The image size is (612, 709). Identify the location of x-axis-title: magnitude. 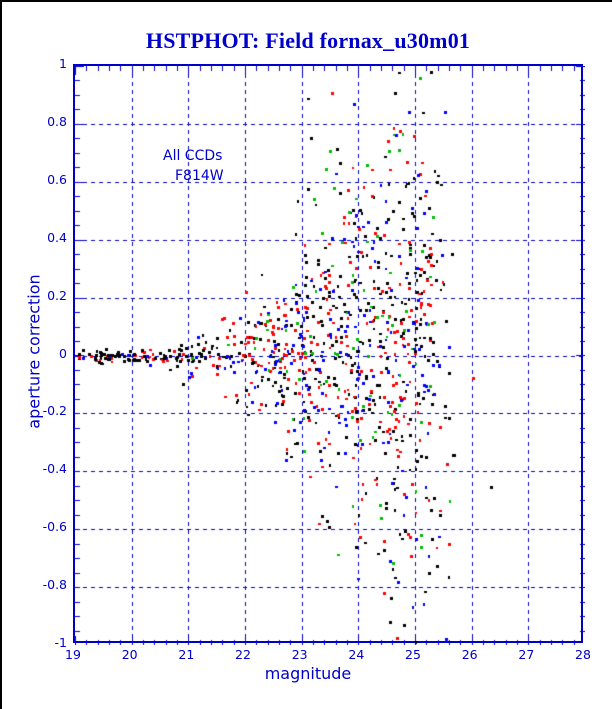
(308, 673).